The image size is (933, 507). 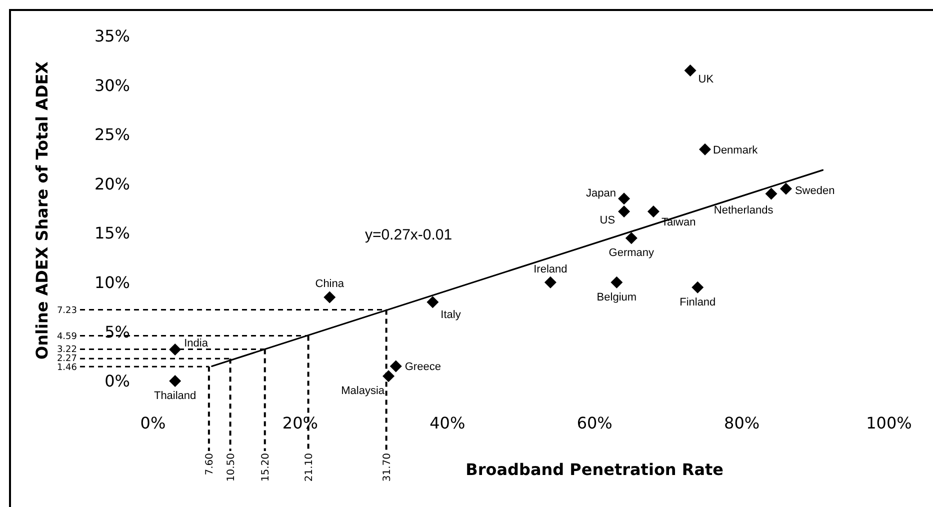 I want to click on series-label: UK, so click(x=706, y=80).